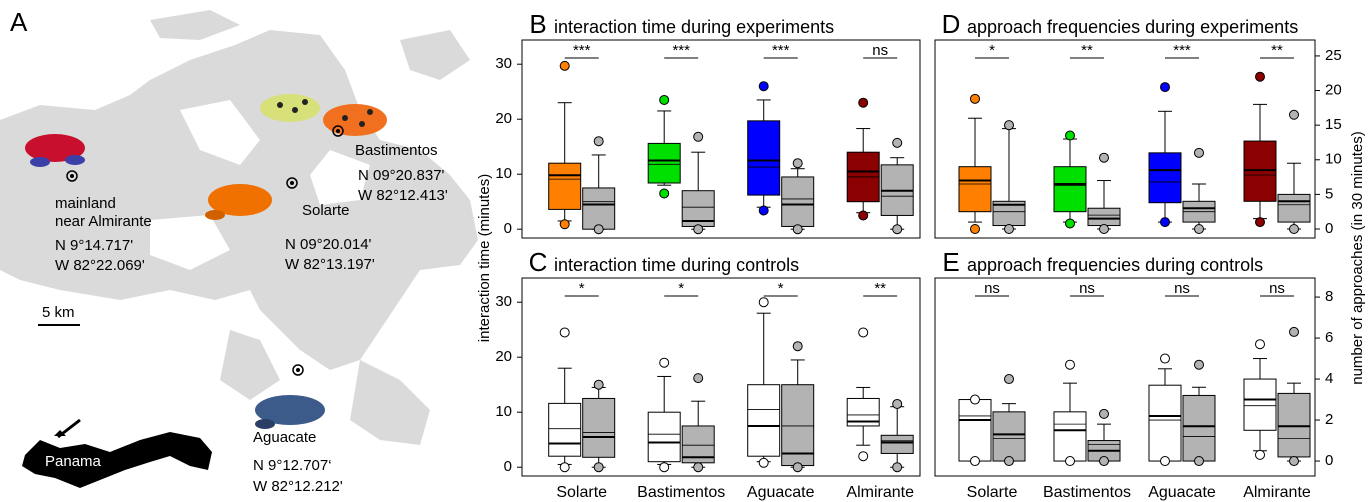 The image size is (1370, 502). What do you see at coordinates (19, 22) in the screenshot?
I see `panel-letter: A` at bounding box center [19, 22].